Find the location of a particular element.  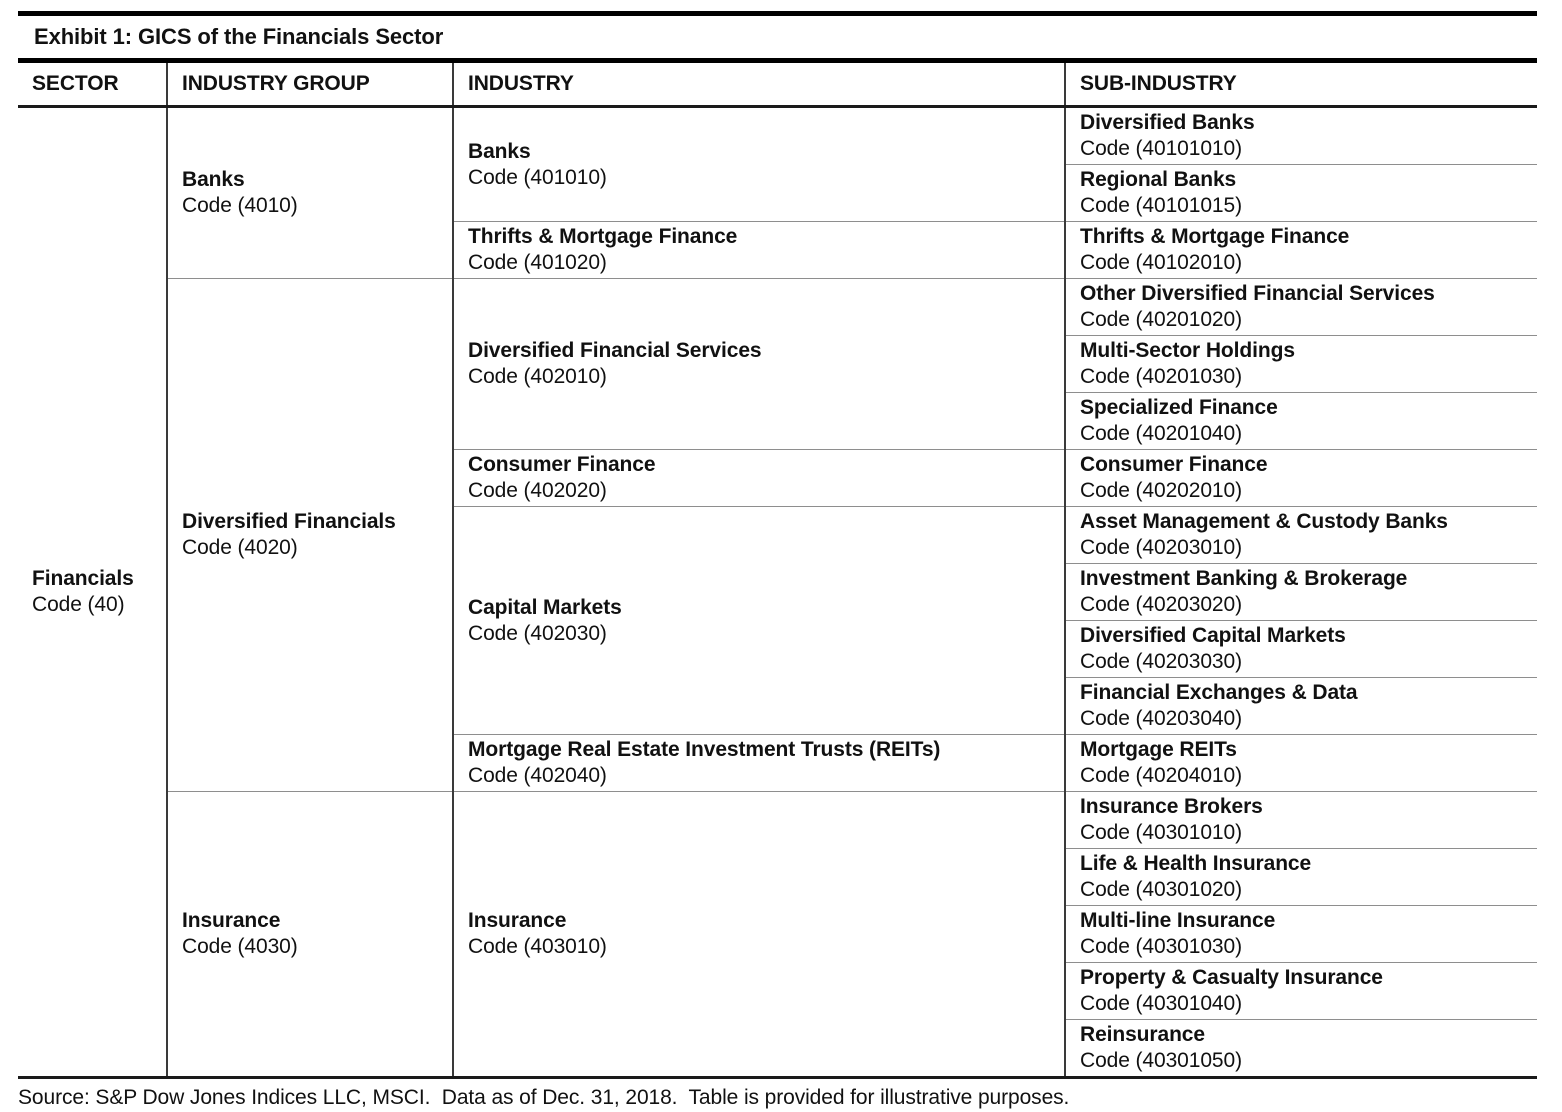

industry-group-cell-name: Banks is located at coordinates (213, 179).